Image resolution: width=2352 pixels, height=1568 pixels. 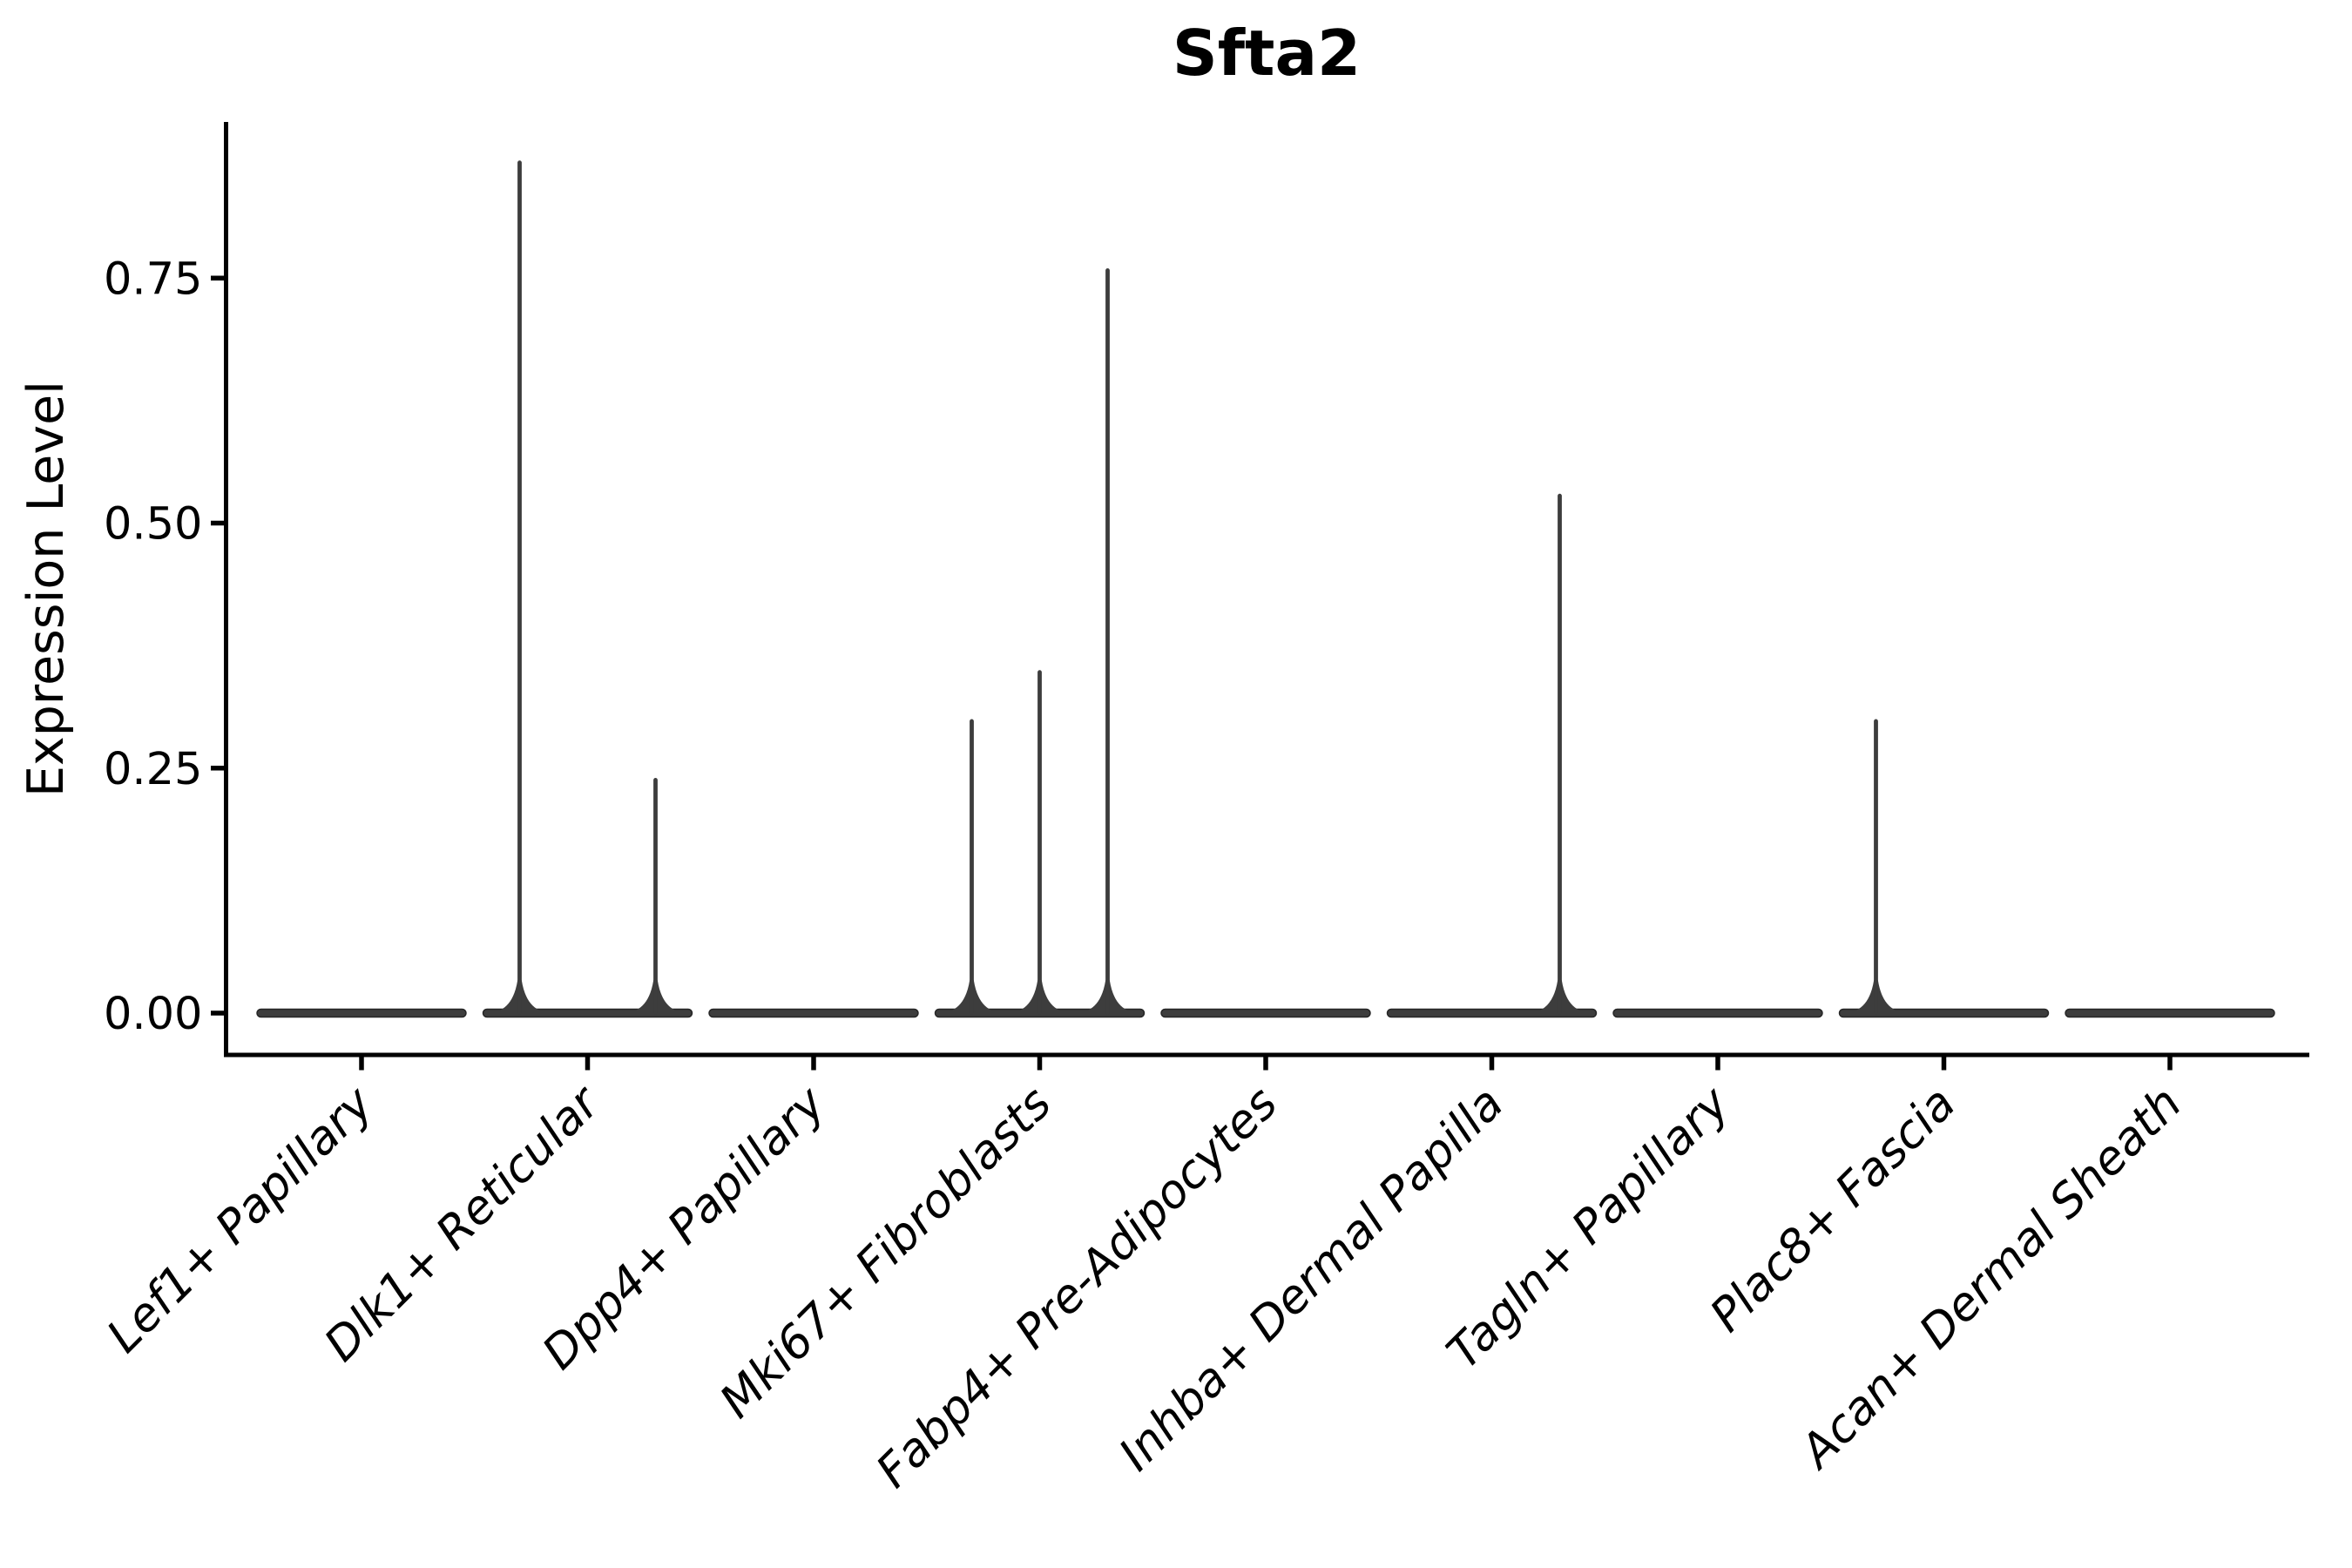 What do you see at coordinates (1833, 1209) in the screenshot?
I see `x-tick-label: Plac8+ Fascia` at bounding box center [1833, 1209].